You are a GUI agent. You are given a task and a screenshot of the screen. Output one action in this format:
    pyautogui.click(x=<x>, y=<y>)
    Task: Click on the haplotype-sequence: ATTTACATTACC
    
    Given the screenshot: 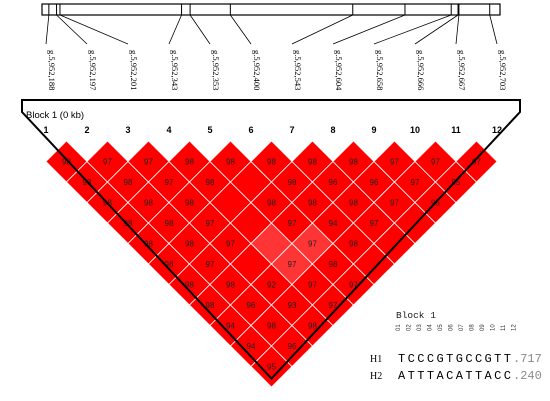 What is the action you would take?
    pyautogui.click(x=454, y=376)
    